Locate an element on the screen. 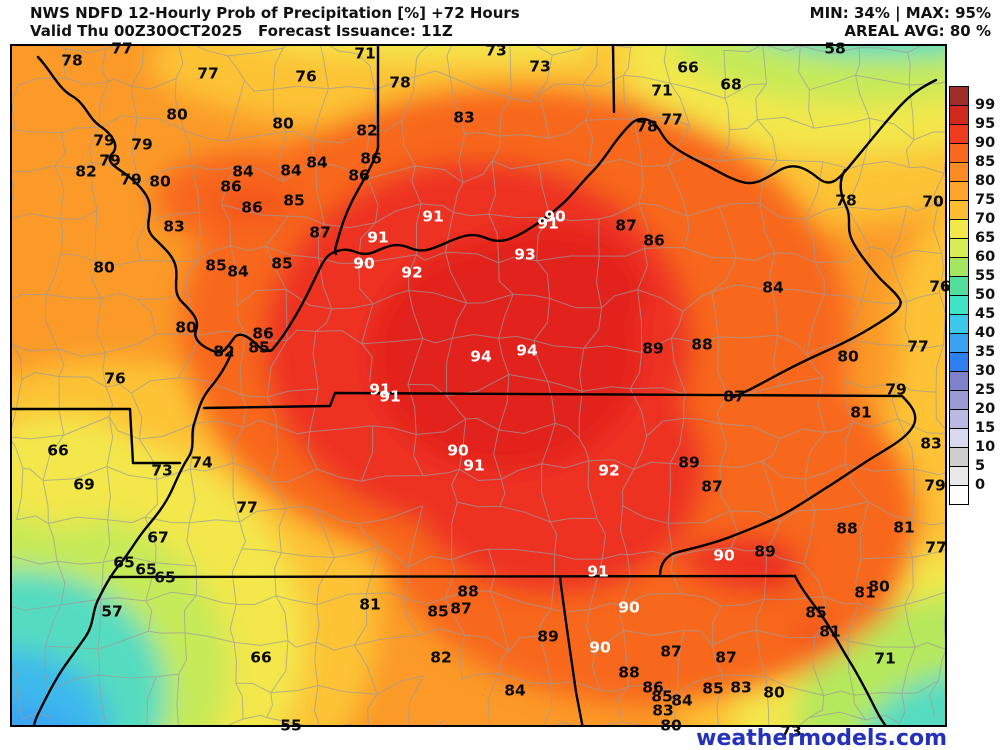 This screenshot has width=1000, height=750. colorbar-tick-label: 25 is located at coordinates (985, 390).